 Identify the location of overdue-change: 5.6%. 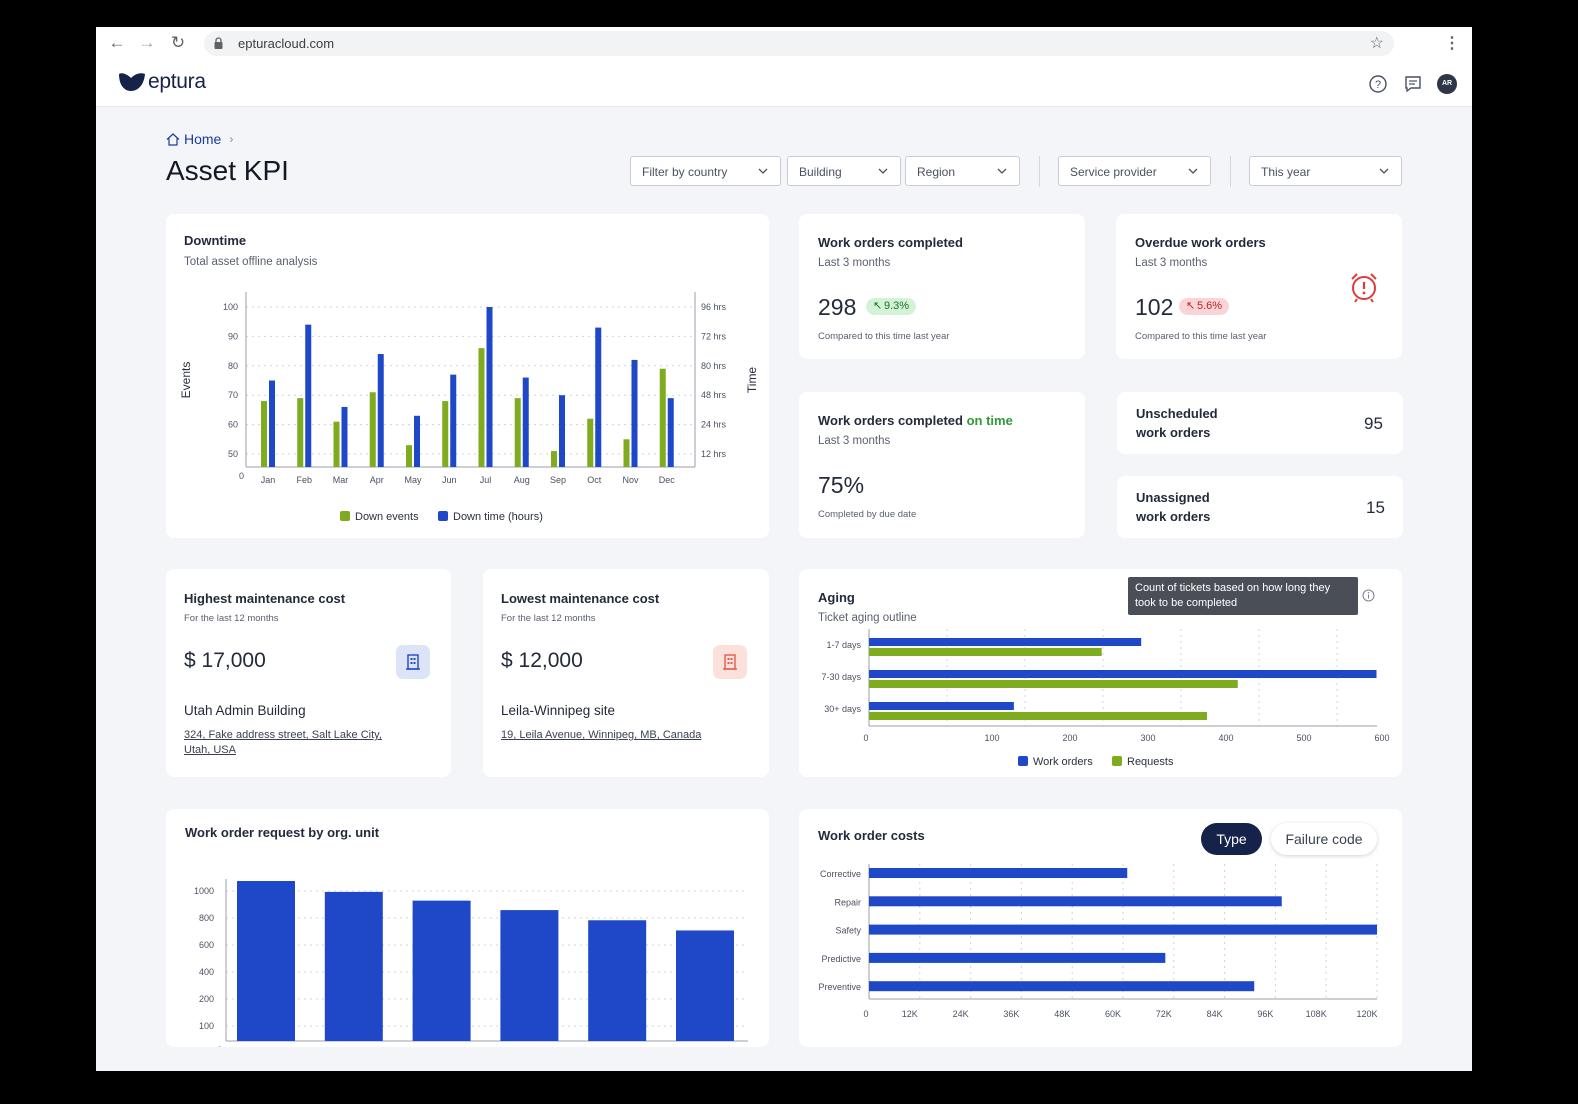
(1210, 306).